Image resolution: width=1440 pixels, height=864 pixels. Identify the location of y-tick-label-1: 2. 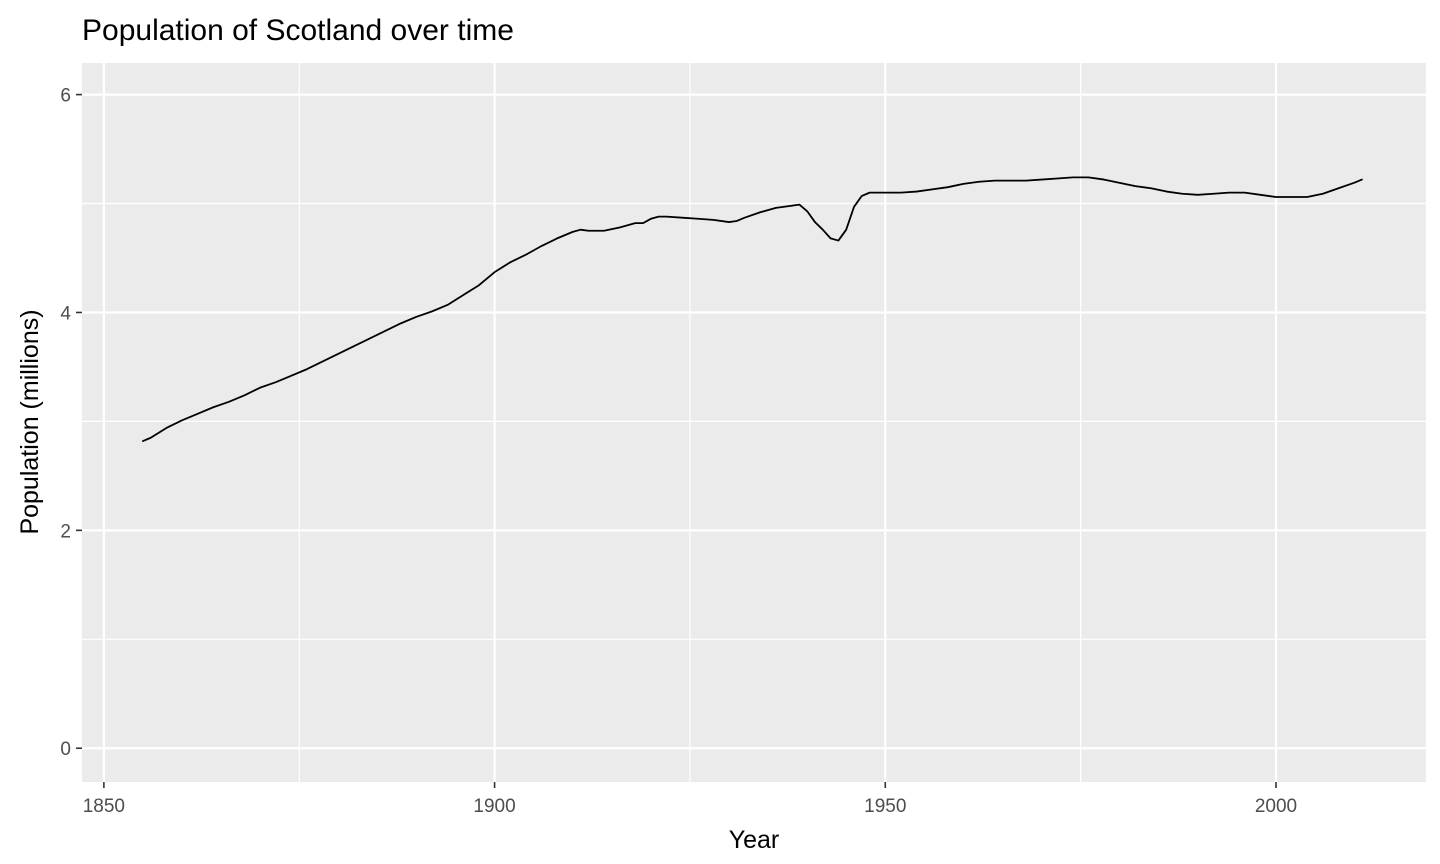
(65, 531).